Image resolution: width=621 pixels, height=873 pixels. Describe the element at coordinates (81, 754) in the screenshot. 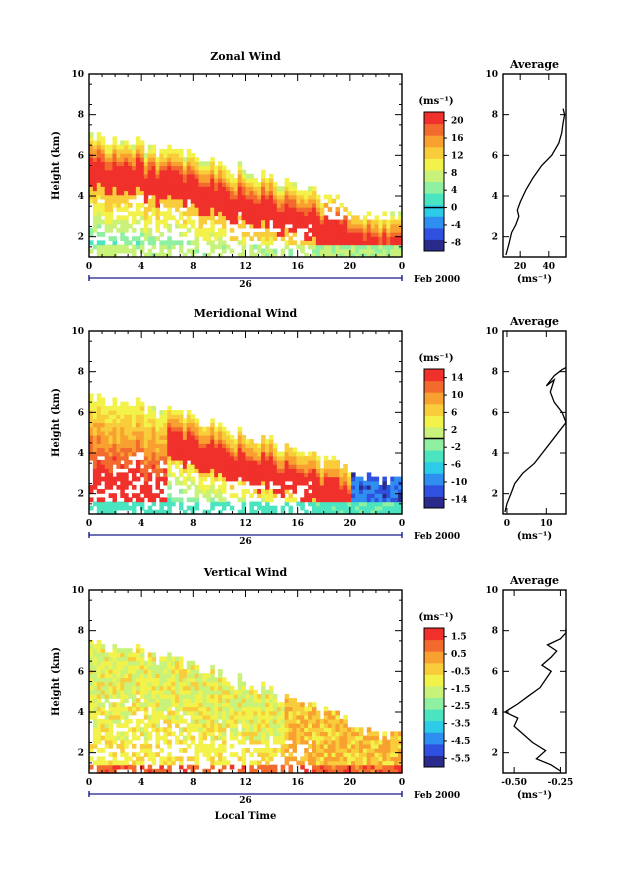

I see `y-tick-label: 2` at that location.